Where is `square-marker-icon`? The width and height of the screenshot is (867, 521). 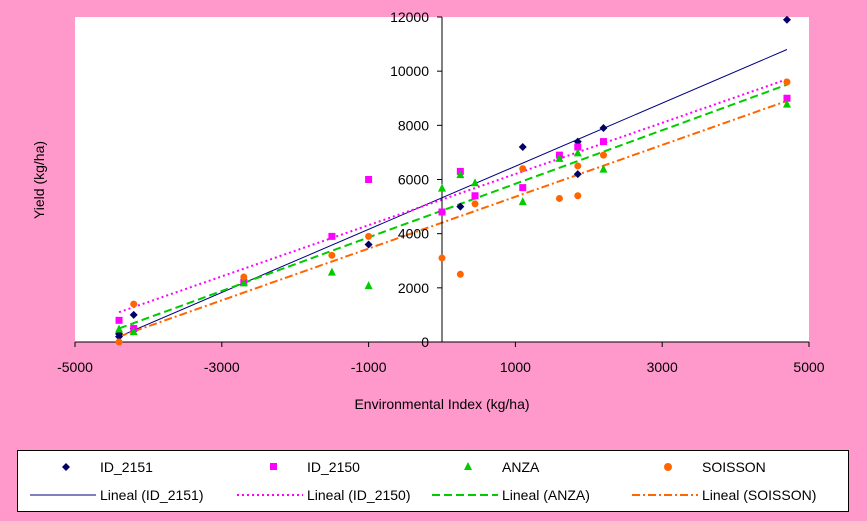
square-marker-icon is located at coordinates (273, 466).